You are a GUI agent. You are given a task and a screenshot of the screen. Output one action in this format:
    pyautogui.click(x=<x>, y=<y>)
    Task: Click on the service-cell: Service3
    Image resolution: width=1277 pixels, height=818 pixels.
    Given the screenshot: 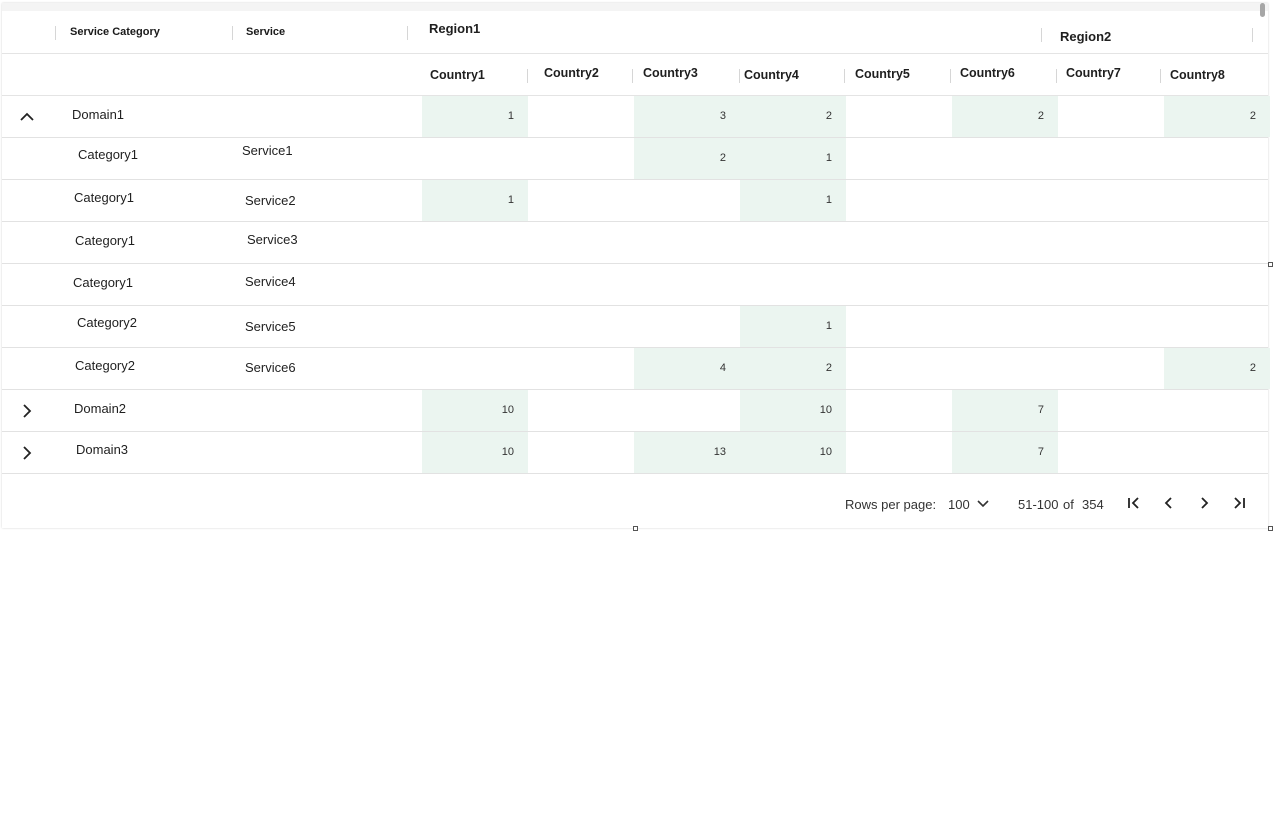 What is the action you would take?
    pyautogui.click(x=272, y=239)
    